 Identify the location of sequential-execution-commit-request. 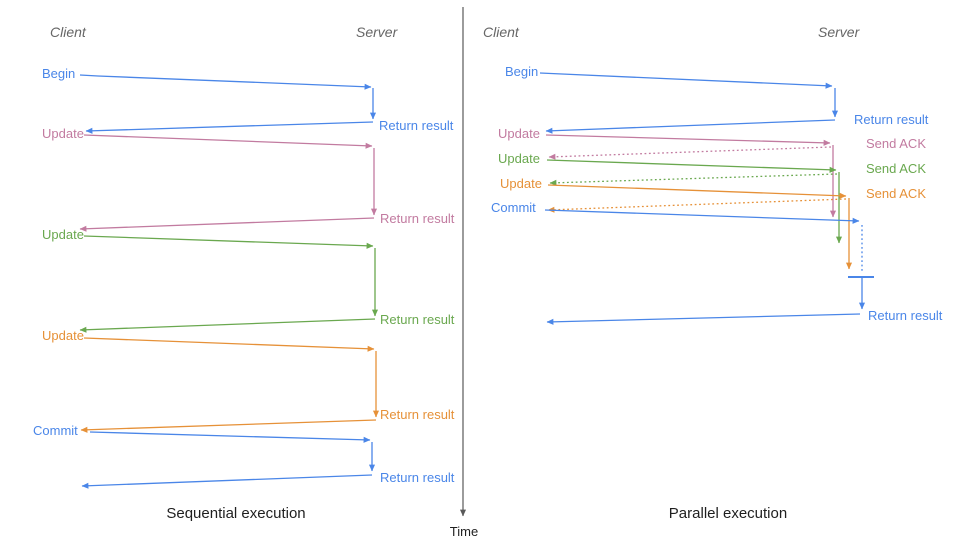
(230, 437).